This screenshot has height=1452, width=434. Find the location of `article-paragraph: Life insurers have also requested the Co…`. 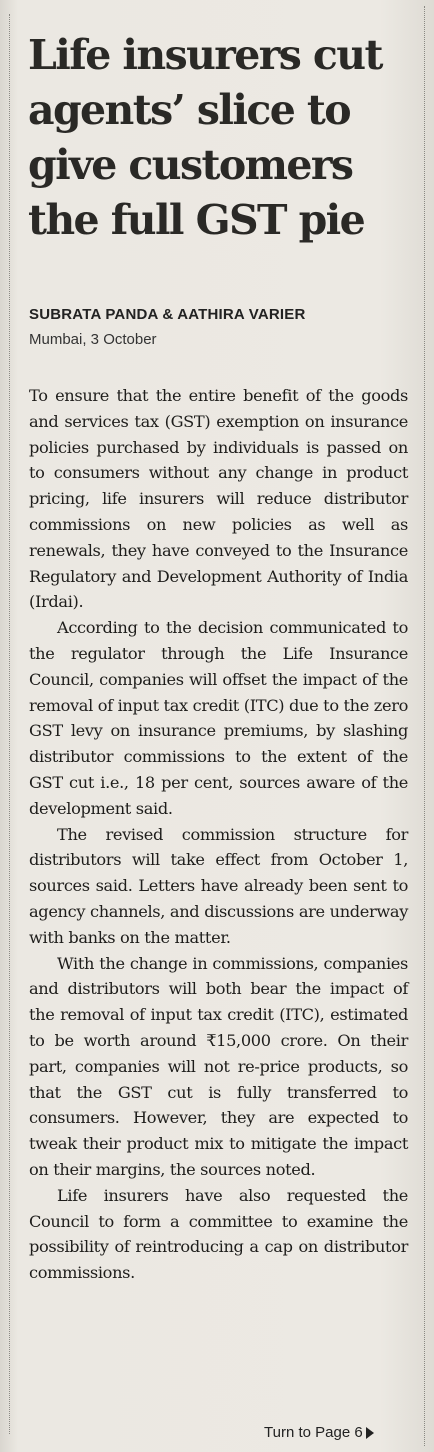

article-paragraph: Life insurers have also requested the Co… is located at coordinates (218, 1234).